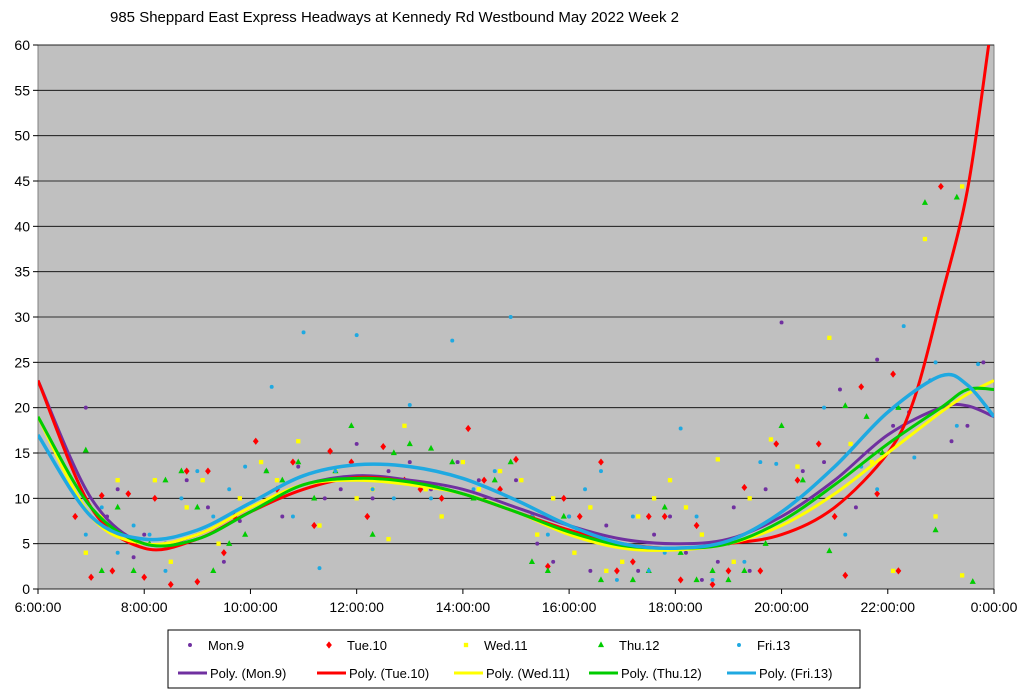 This screenshot has height=692, width=1024. What do you see at coordinates (226, 645) in the screenshot?
I see `legend-label-mon-9: Mon.9` at bounding box center [226, 645].